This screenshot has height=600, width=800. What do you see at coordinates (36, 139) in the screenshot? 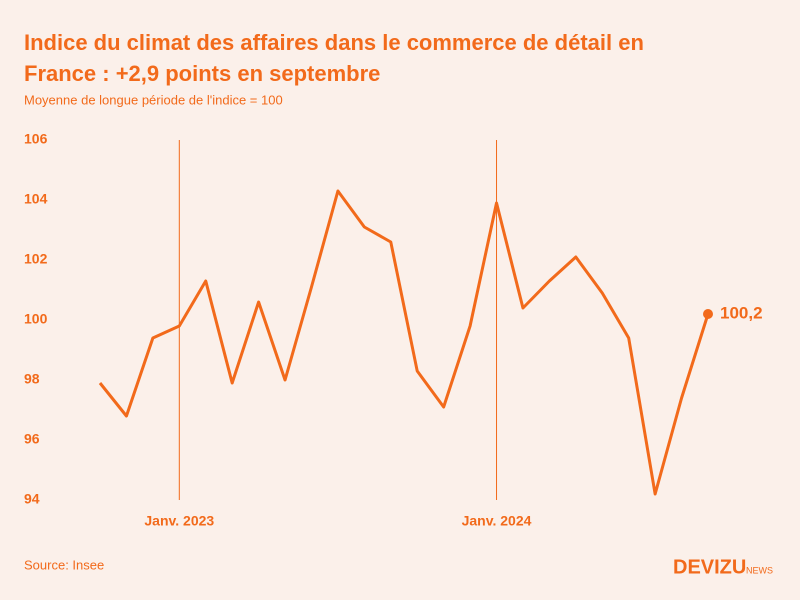
I see `y-tick-label: 106` at bounding box center [36, 139].